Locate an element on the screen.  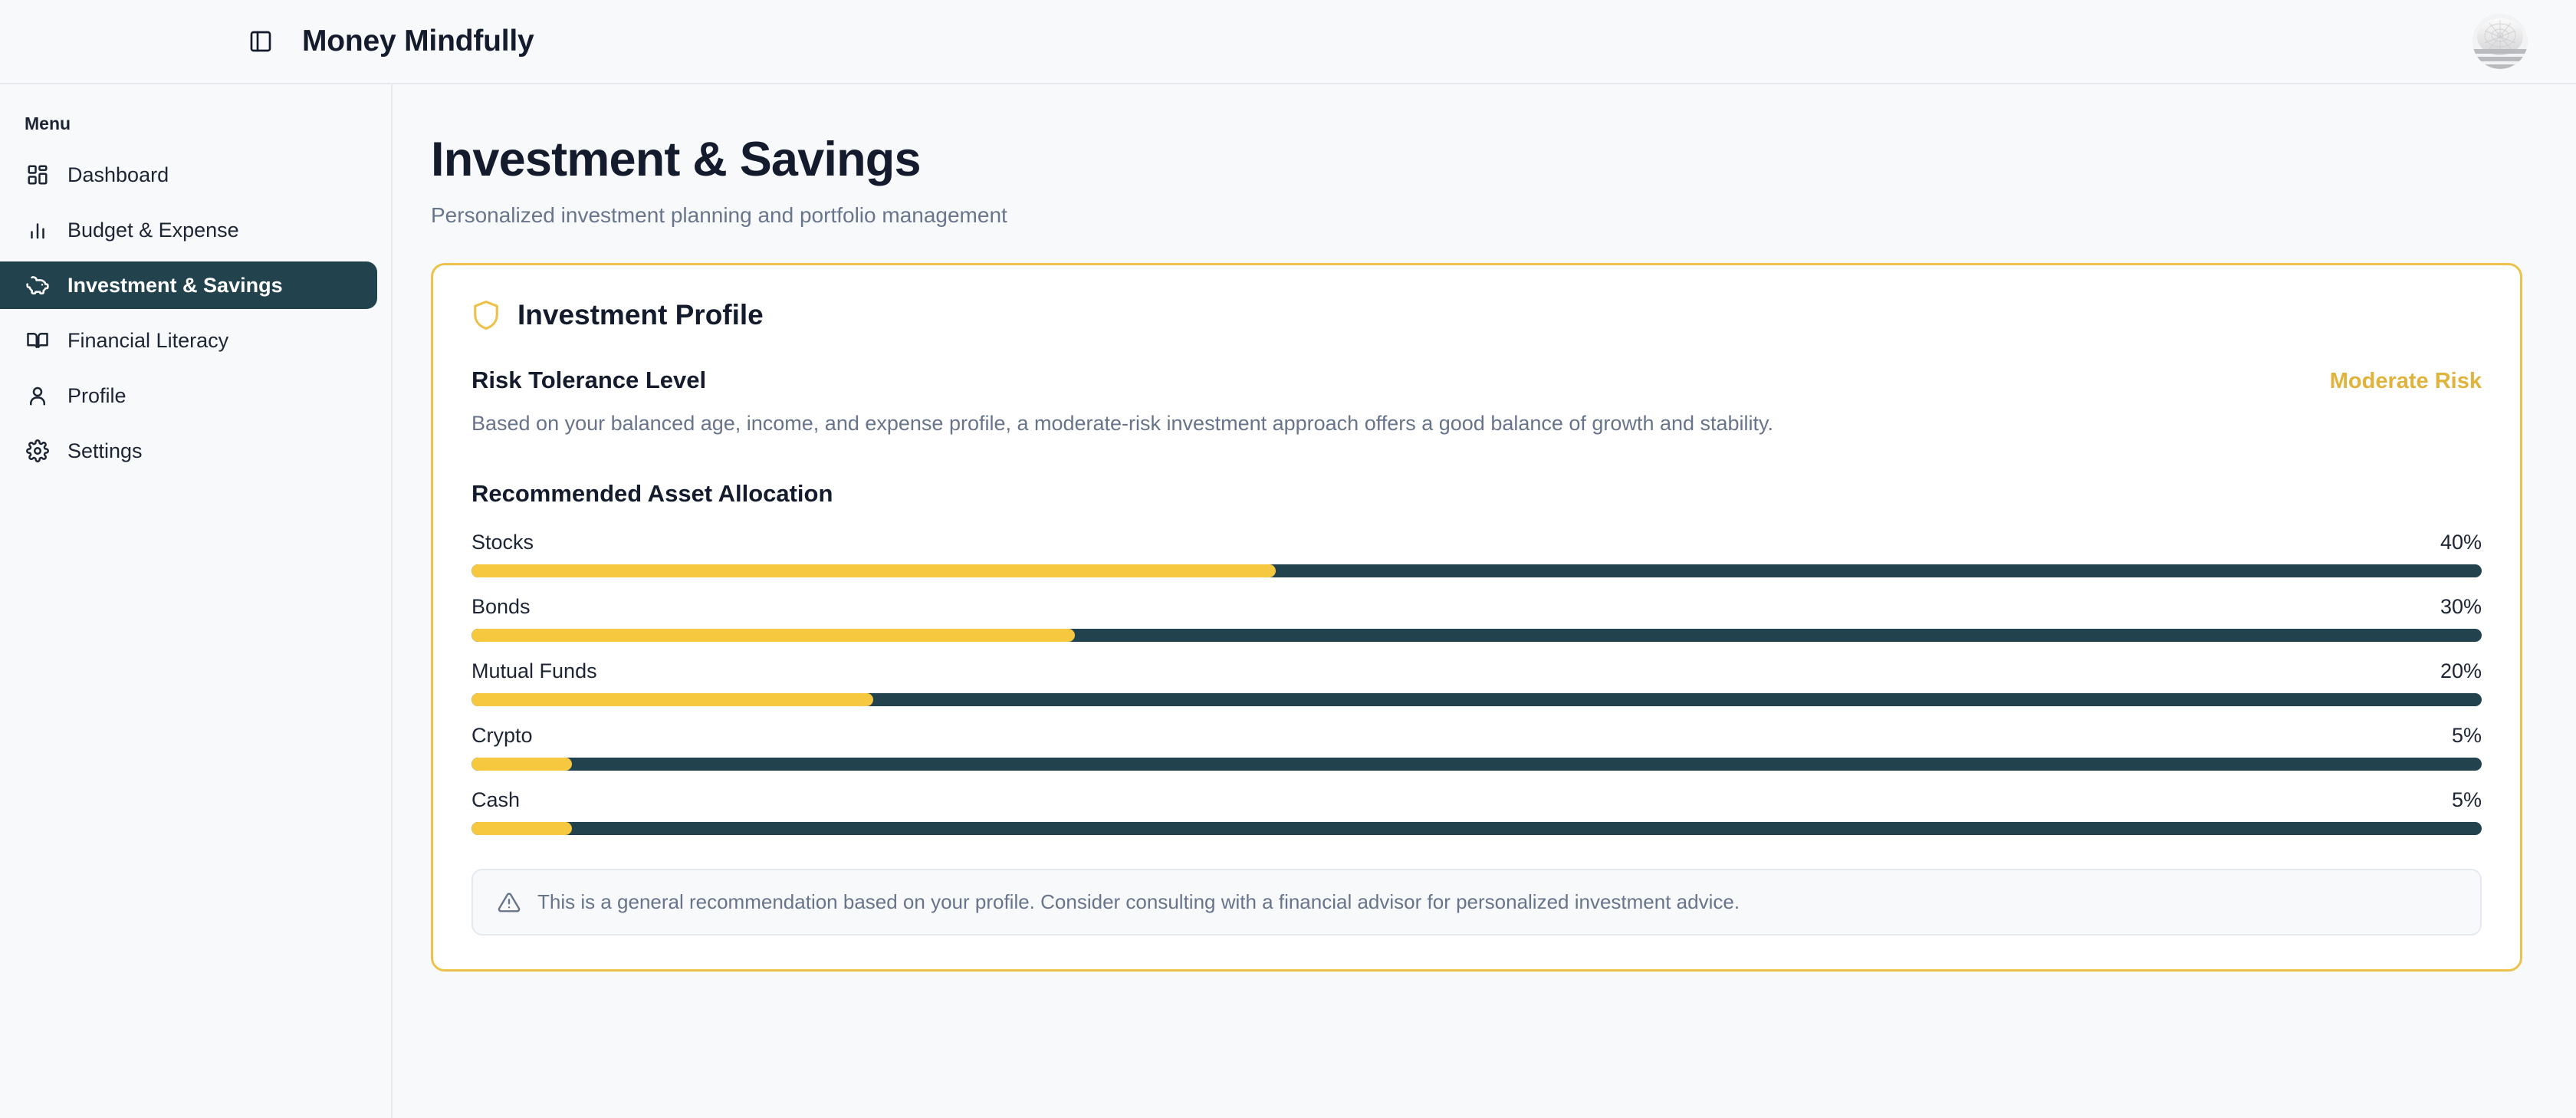
piggy-bank-icon is located at coordinates (38, 285).